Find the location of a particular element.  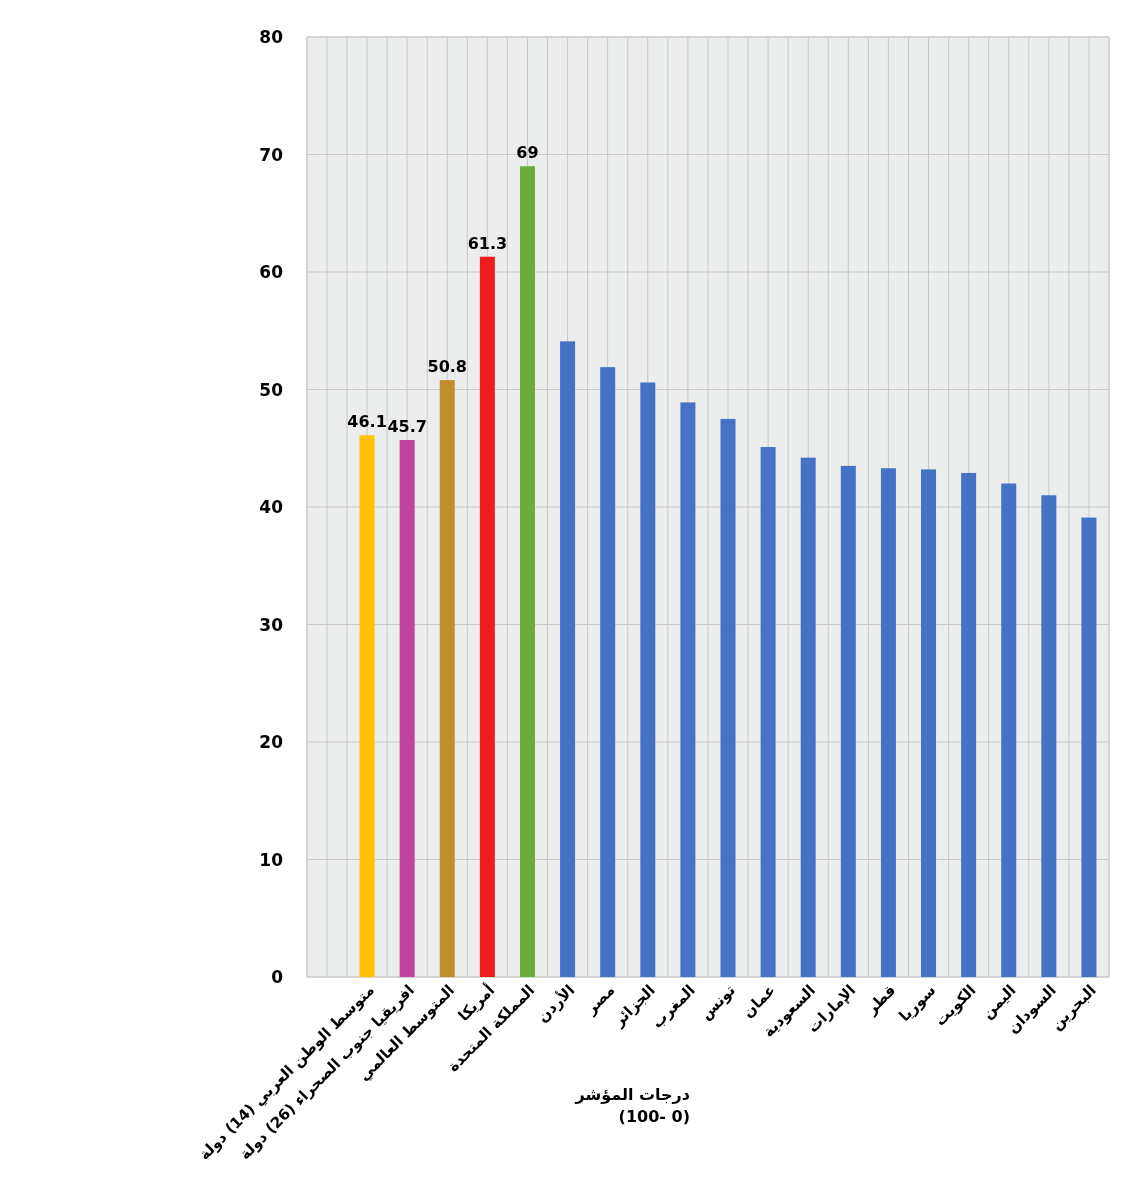

data-label: 46.1 is located at coordinates (367, 422).